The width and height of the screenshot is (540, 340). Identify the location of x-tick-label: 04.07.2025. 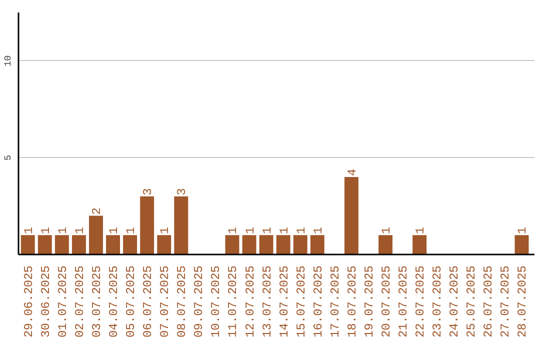
(114, 301).